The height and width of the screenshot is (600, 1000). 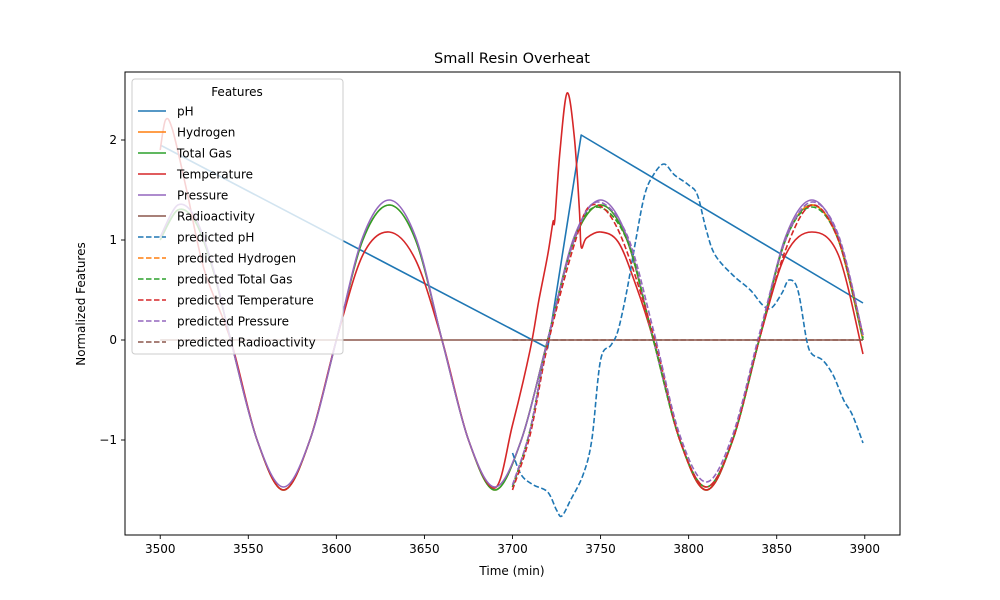 What do you see at coordinates (112, 290) in the screenshot?
I see `y-axis: −1 0 1 2` at bounding box center [112, 290].